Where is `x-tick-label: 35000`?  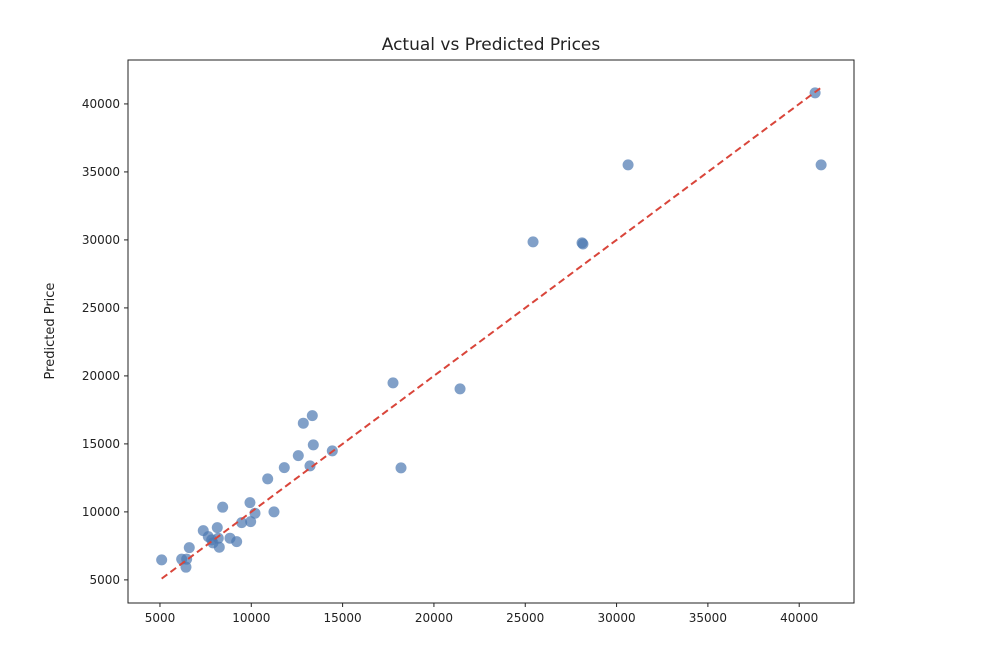
x-tick-label: 35000 is located at coordinates (708, 618).